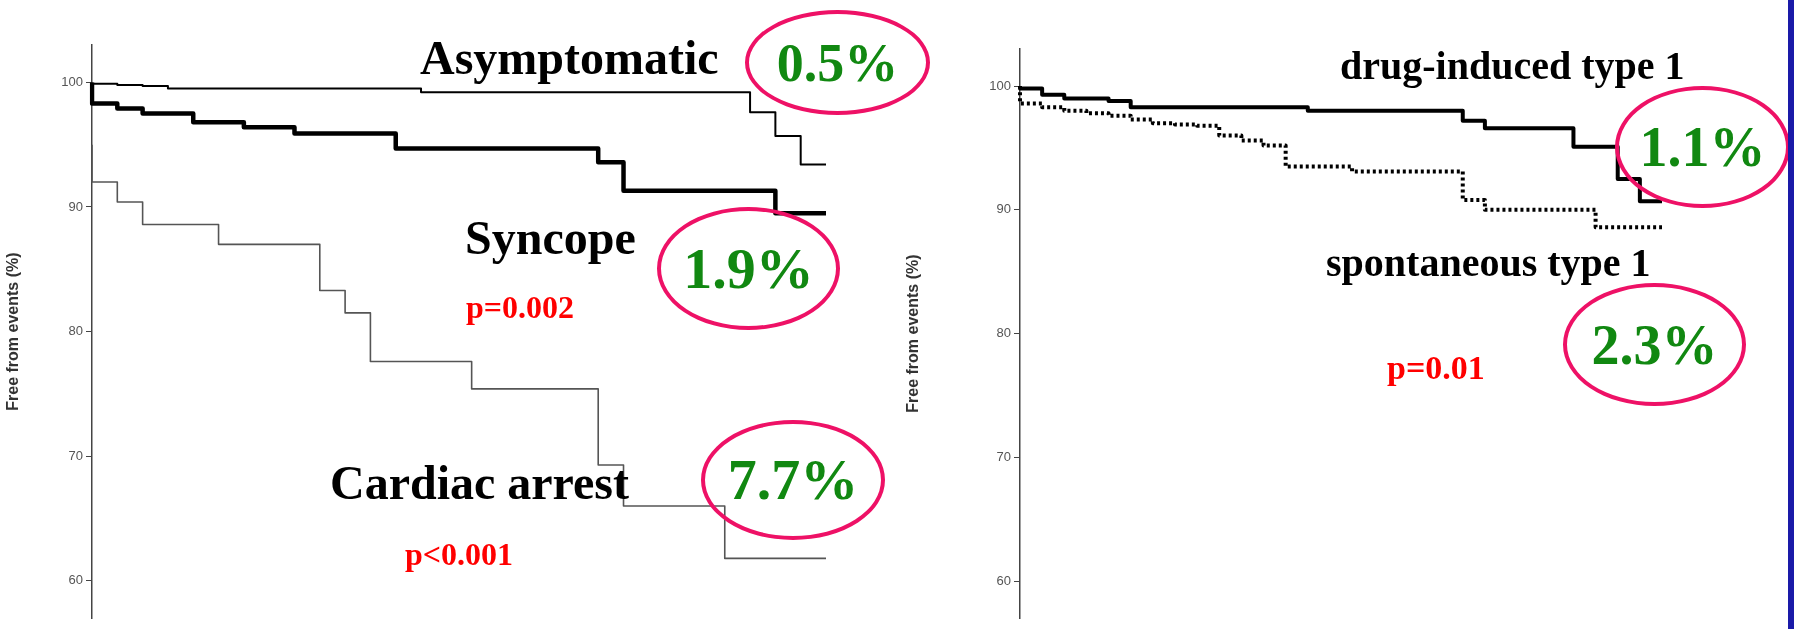  I want to click on annotation: p=0.002, so click(520, 306).